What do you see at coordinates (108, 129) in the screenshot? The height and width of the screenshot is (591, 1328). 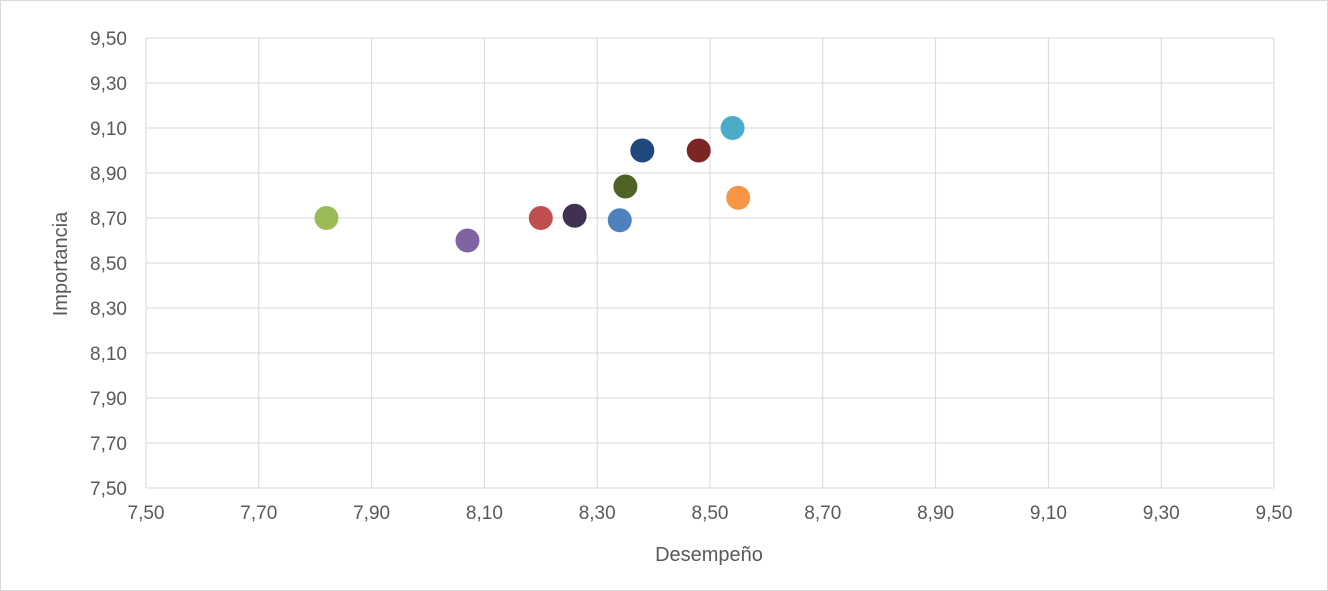 I see `y-tick-label: 9,10` at bounding box center [108, 129].